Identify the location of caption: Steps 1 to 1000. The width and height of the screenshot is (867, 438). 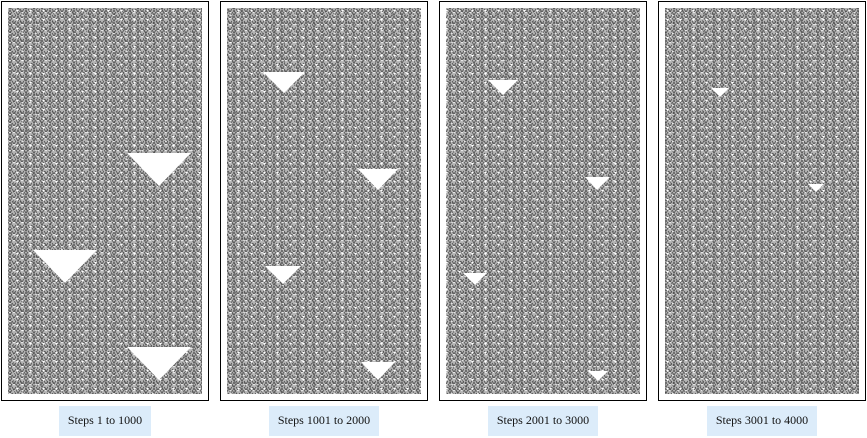
(105, 420).